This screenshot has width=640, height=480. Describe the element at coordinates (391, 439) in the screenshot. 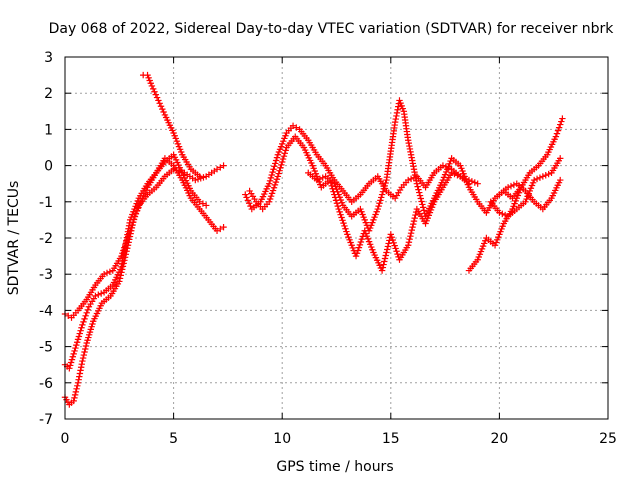

I see `x-tick-label: 15` at that location.